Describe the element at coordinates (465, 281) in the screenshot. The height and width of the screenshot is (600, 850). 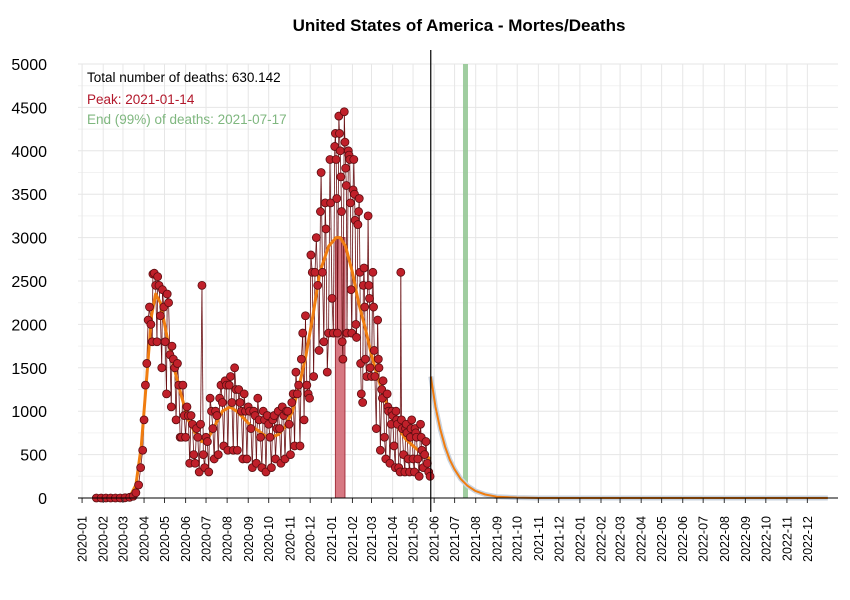
I see `end-band` at that location.